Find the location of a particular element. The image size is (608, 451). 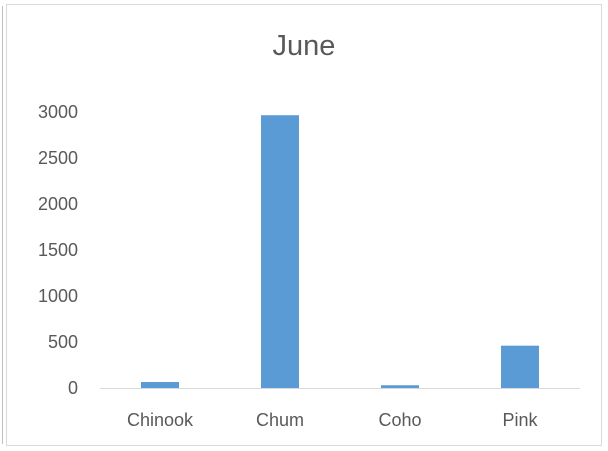

x-tick-label: Coho is located at coordinates (399, 420).